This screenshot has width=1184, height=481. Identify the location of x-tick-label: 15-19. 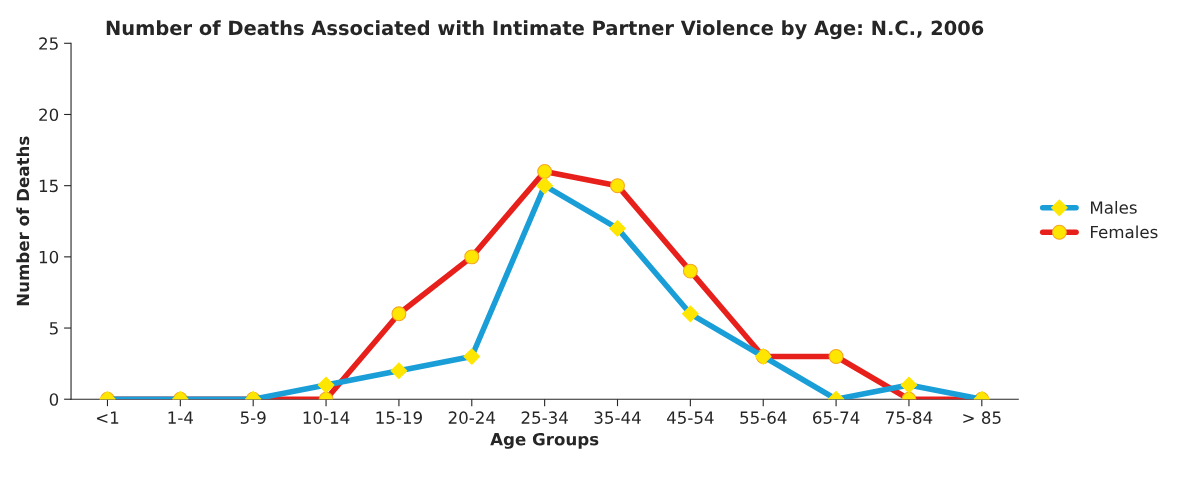
(399, 417).